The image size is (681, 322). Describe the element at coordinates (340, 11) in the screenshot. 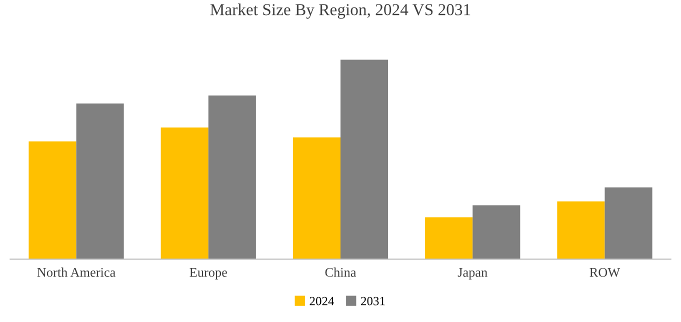

I see `chart-title: Market Size By Region, 2024 VS 2031` at that location.